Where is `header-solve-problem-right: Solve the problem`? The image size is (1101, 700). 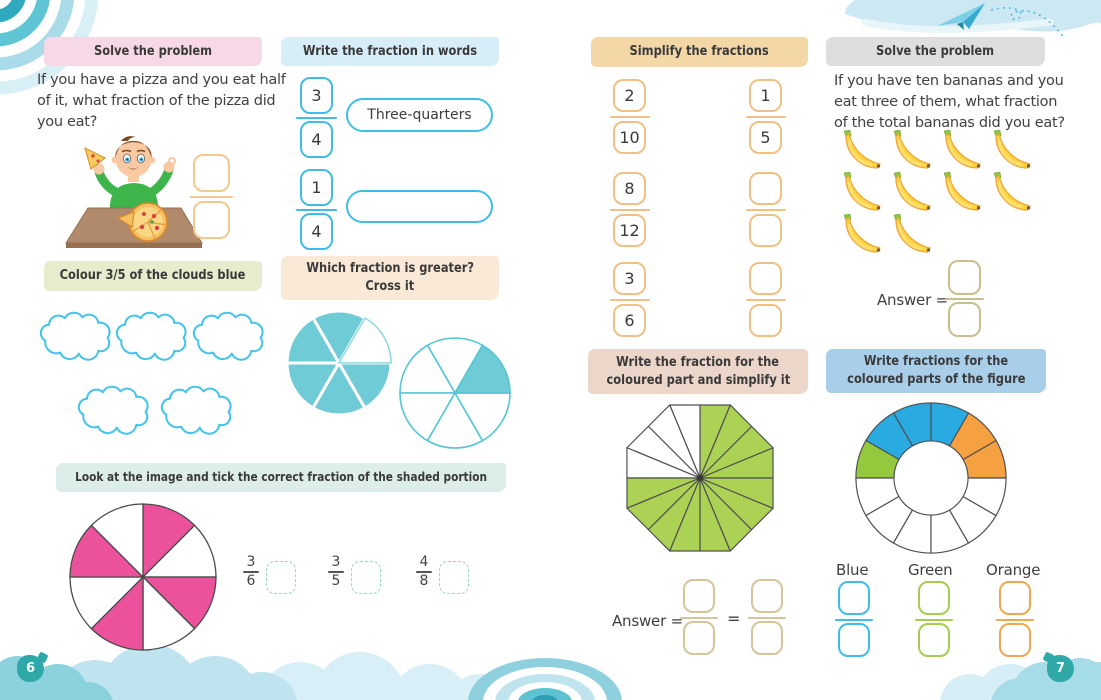 header-solve-problem-right: Solve the problem is located at coordinates (935, 51).